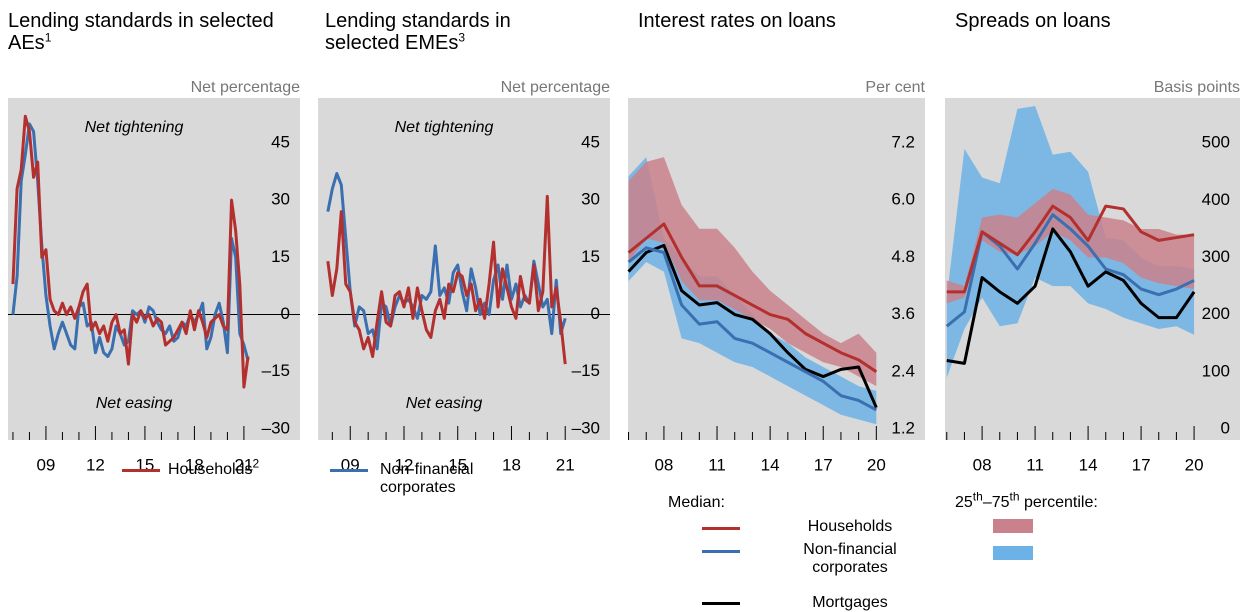 The image size is (1242, 612). I want to click on axis-unit: Basis points, so click(1197, 87).